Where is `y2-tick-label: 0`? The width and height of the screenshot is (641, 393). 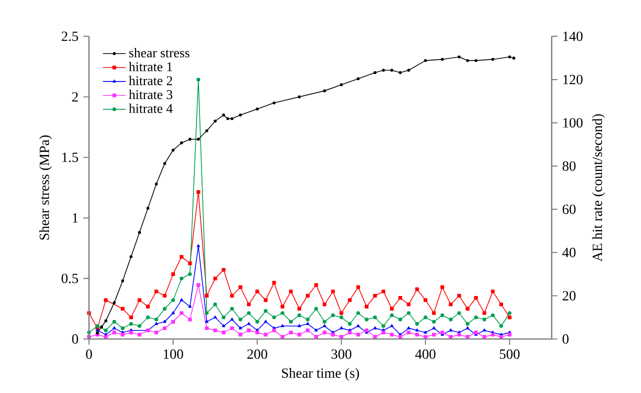
y2-tick-label: 0 is located at coordinates (565, 339).